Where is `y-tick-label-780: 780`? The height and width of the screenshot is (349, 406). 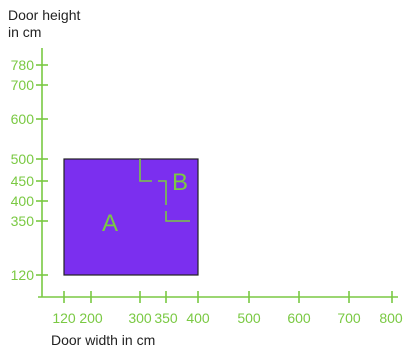
y-tick-label-780: 780 is located at coordinates (23, 65).